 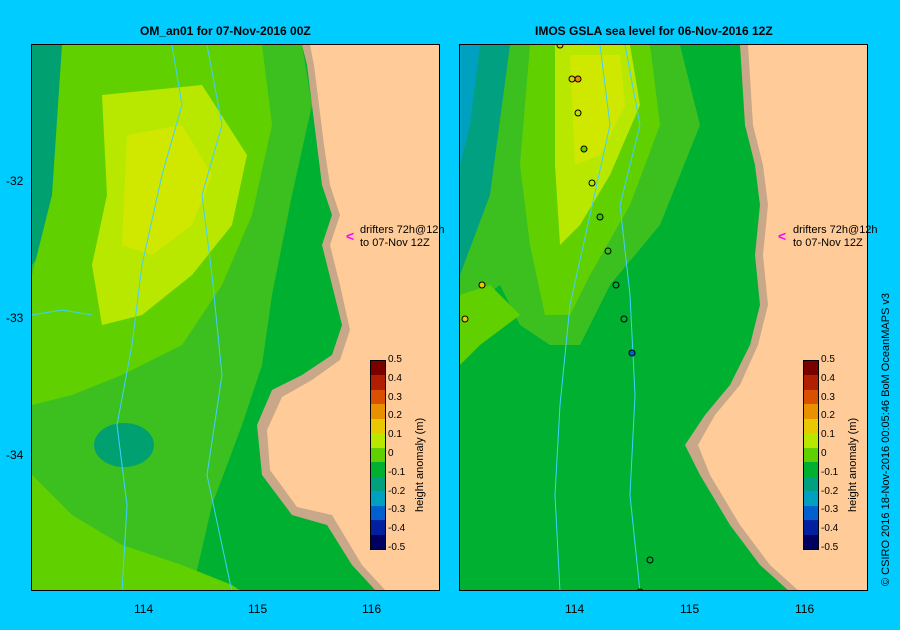 What do you see at coordinates (402, 230) in the screenshot?
I see `left-annotation-line1: drifters 72h@12h` at bounding box center [402, 230].